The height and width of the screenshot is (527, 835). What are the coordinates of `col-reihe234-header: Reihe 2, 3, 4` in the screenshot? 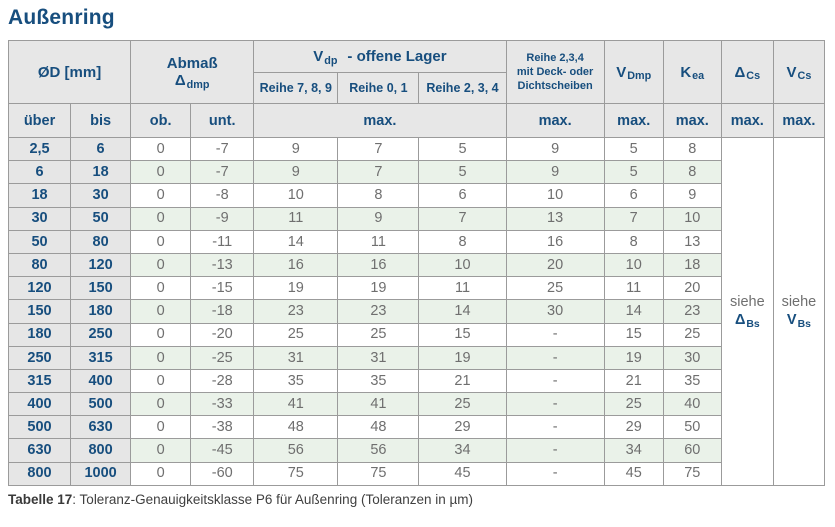 It's located at (462, 88).